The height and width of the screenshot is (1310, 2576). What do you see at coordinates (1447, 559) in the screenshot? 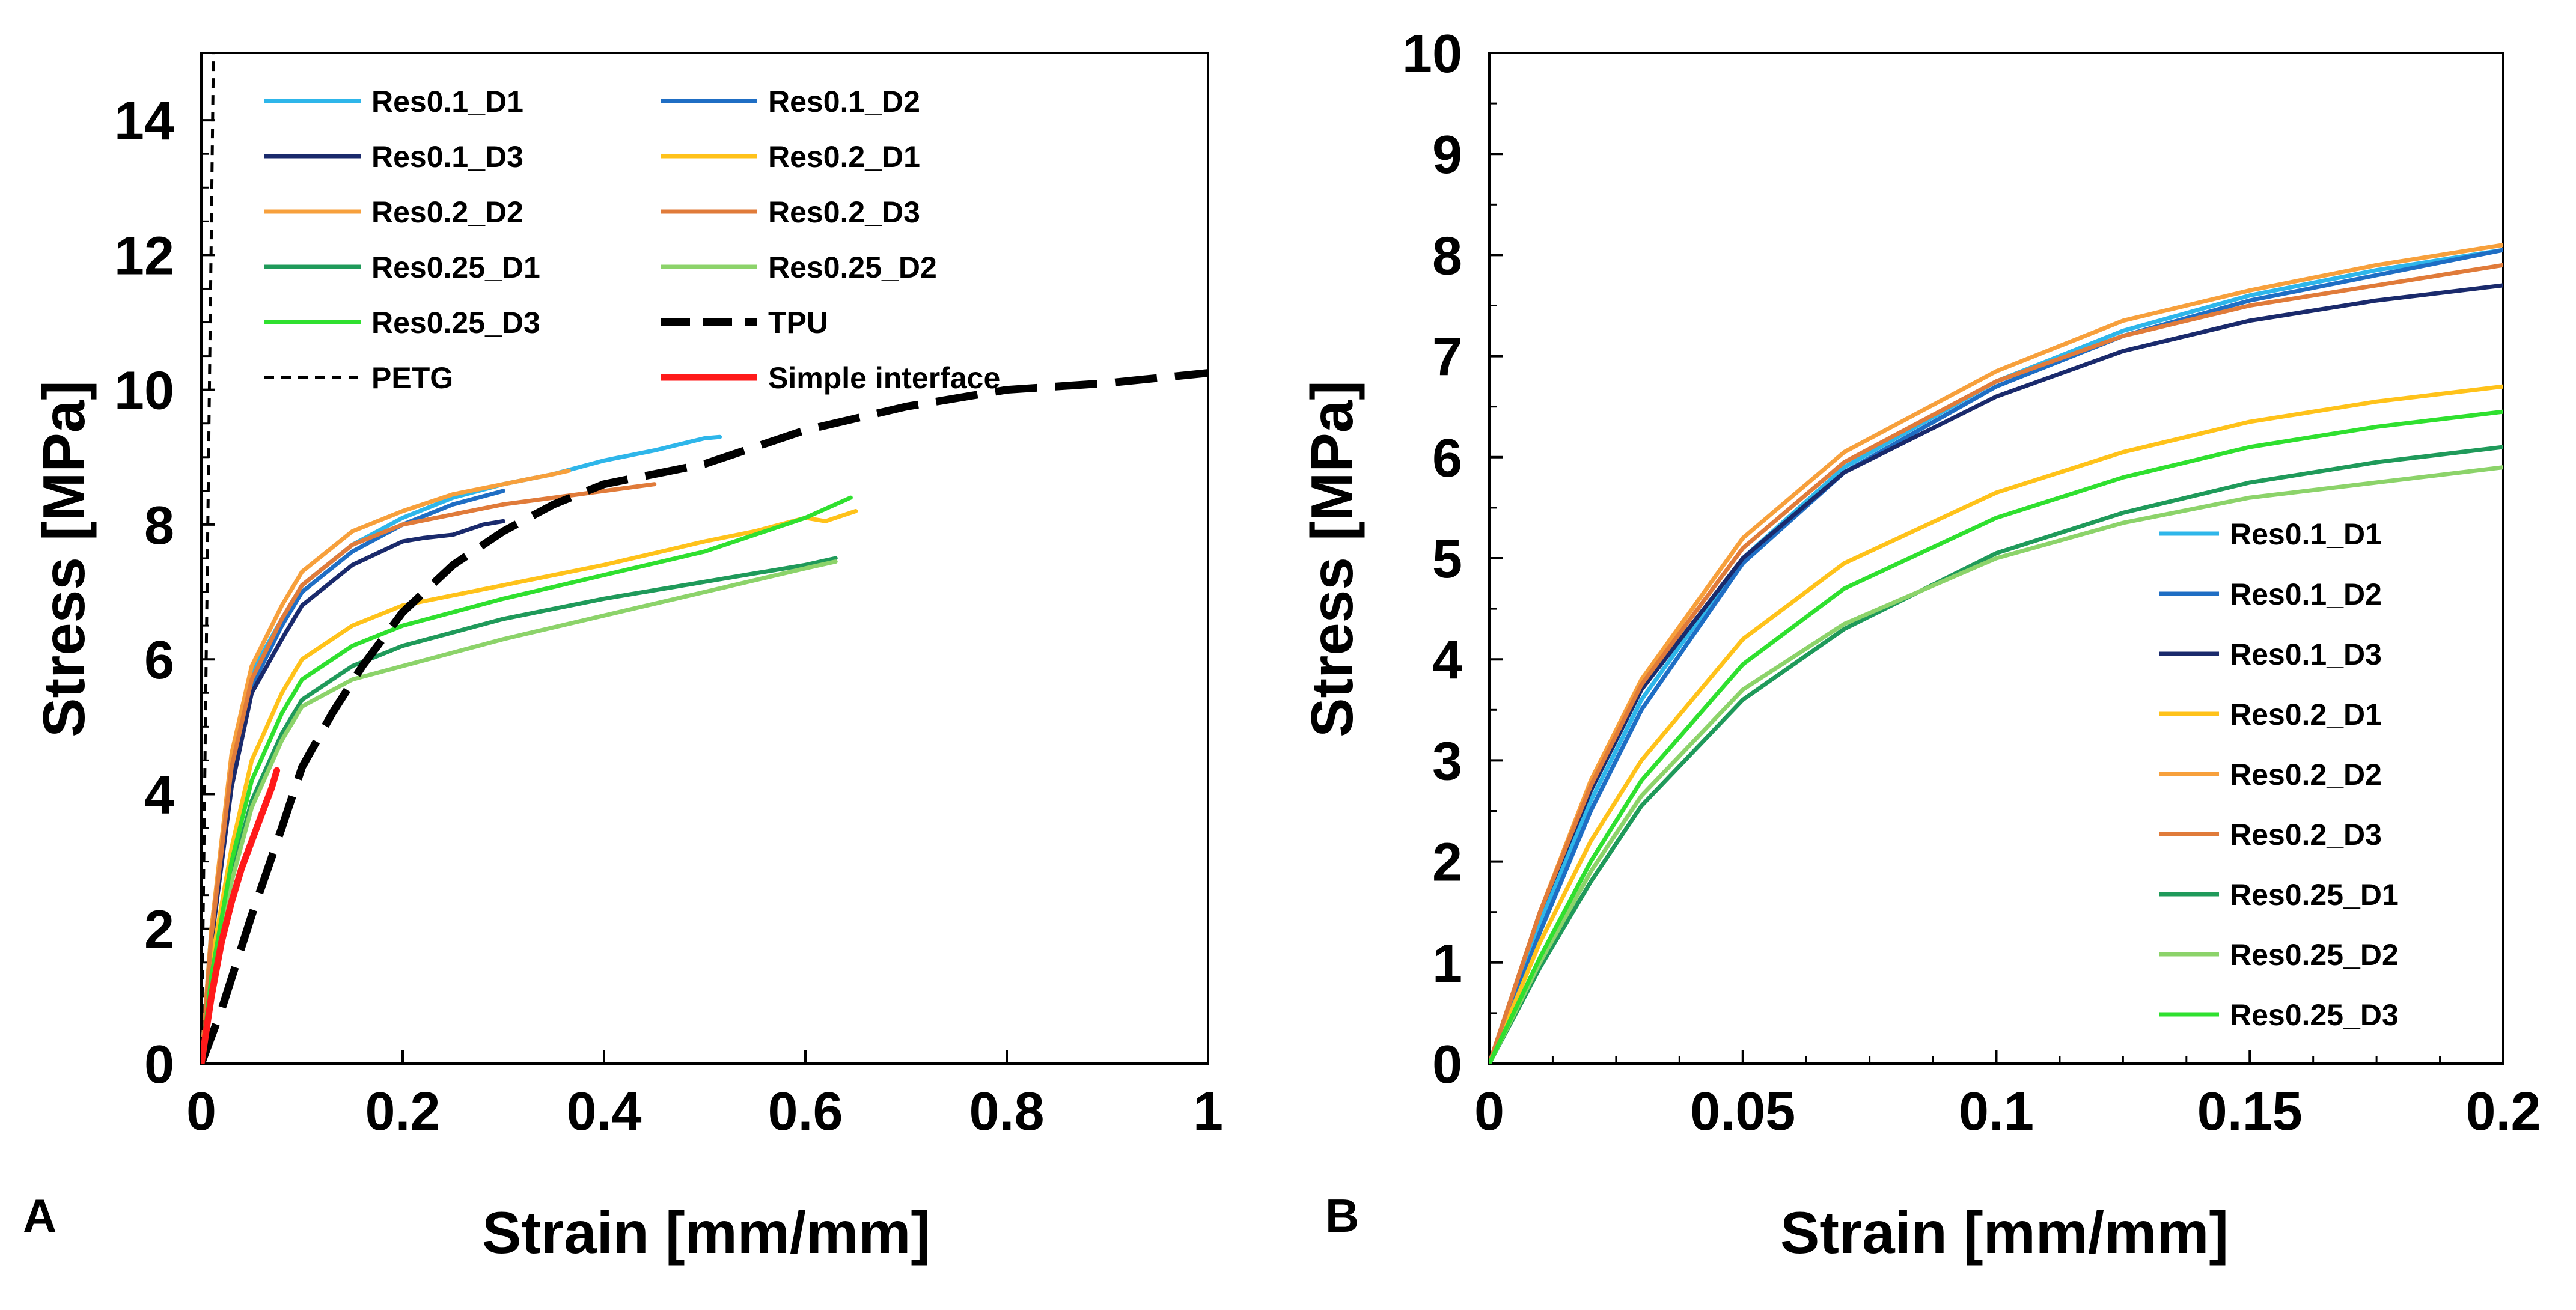
I see `y-tick-label: 5` at bounding box center [1447, 559].